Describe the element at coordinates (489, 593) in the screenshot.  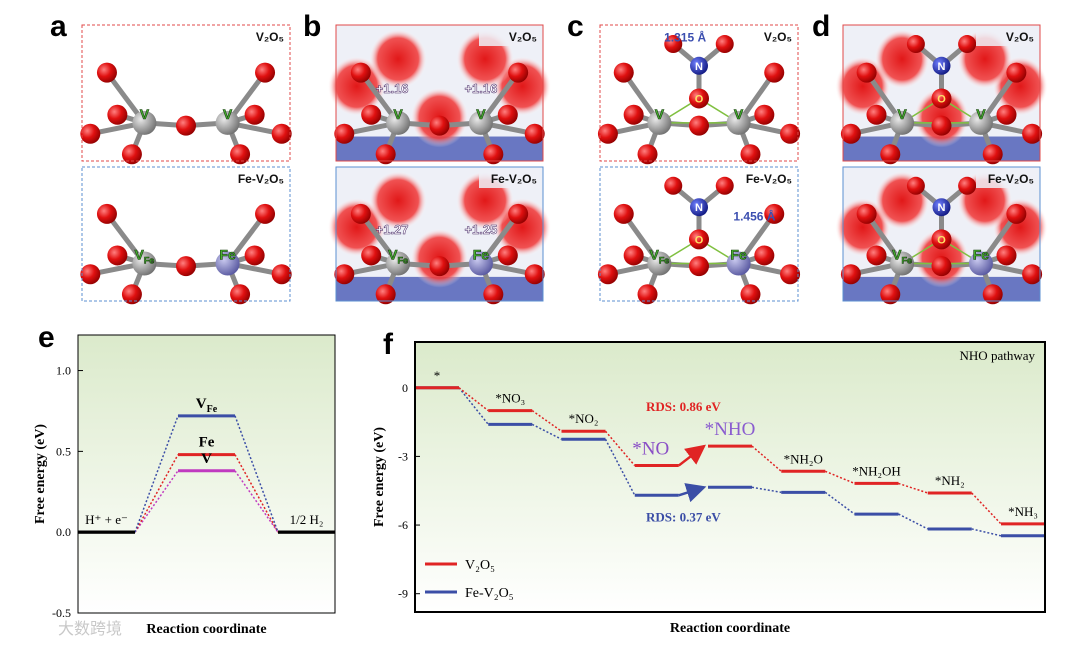
I see `legend-label: Fe-V₂O₅` at that location.